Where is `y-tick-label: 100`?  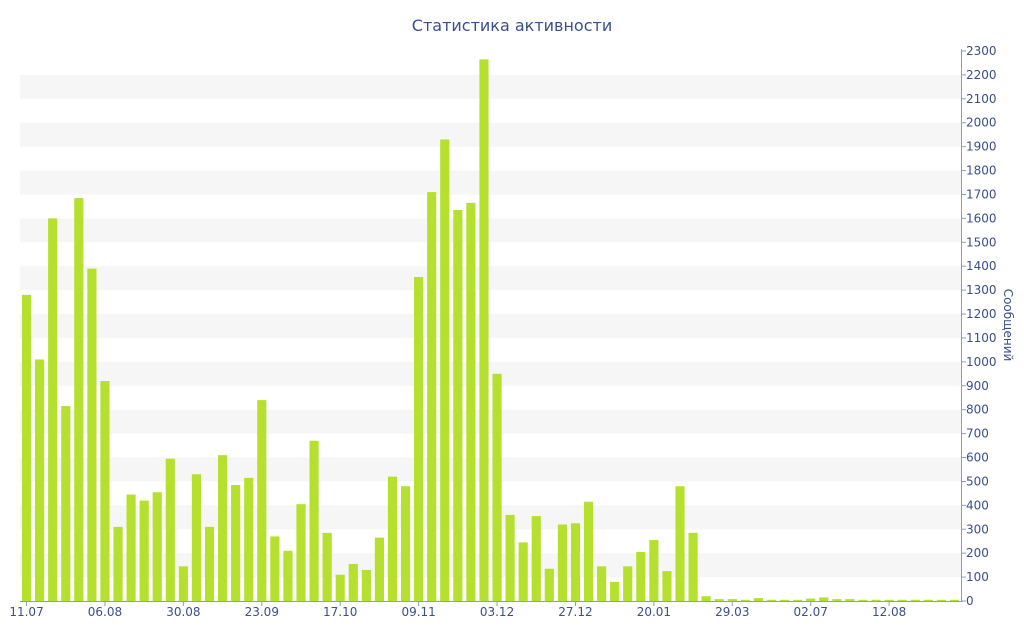 y-tick-label: 100 is located at coordinates (977, 577).